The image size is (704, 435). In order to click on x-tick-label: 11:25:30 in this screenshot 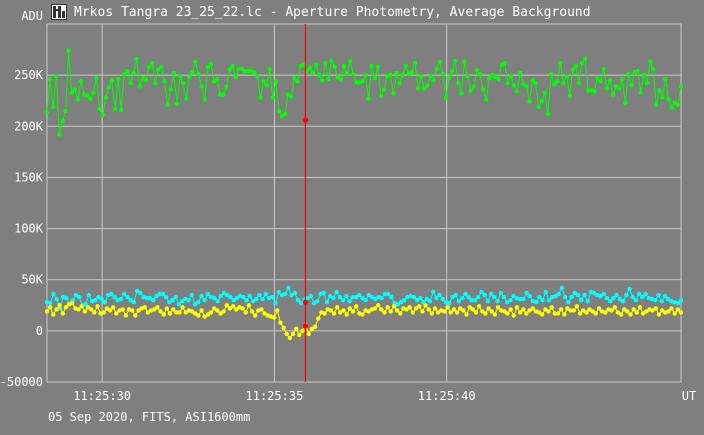, I will do `click(102, 396)`.